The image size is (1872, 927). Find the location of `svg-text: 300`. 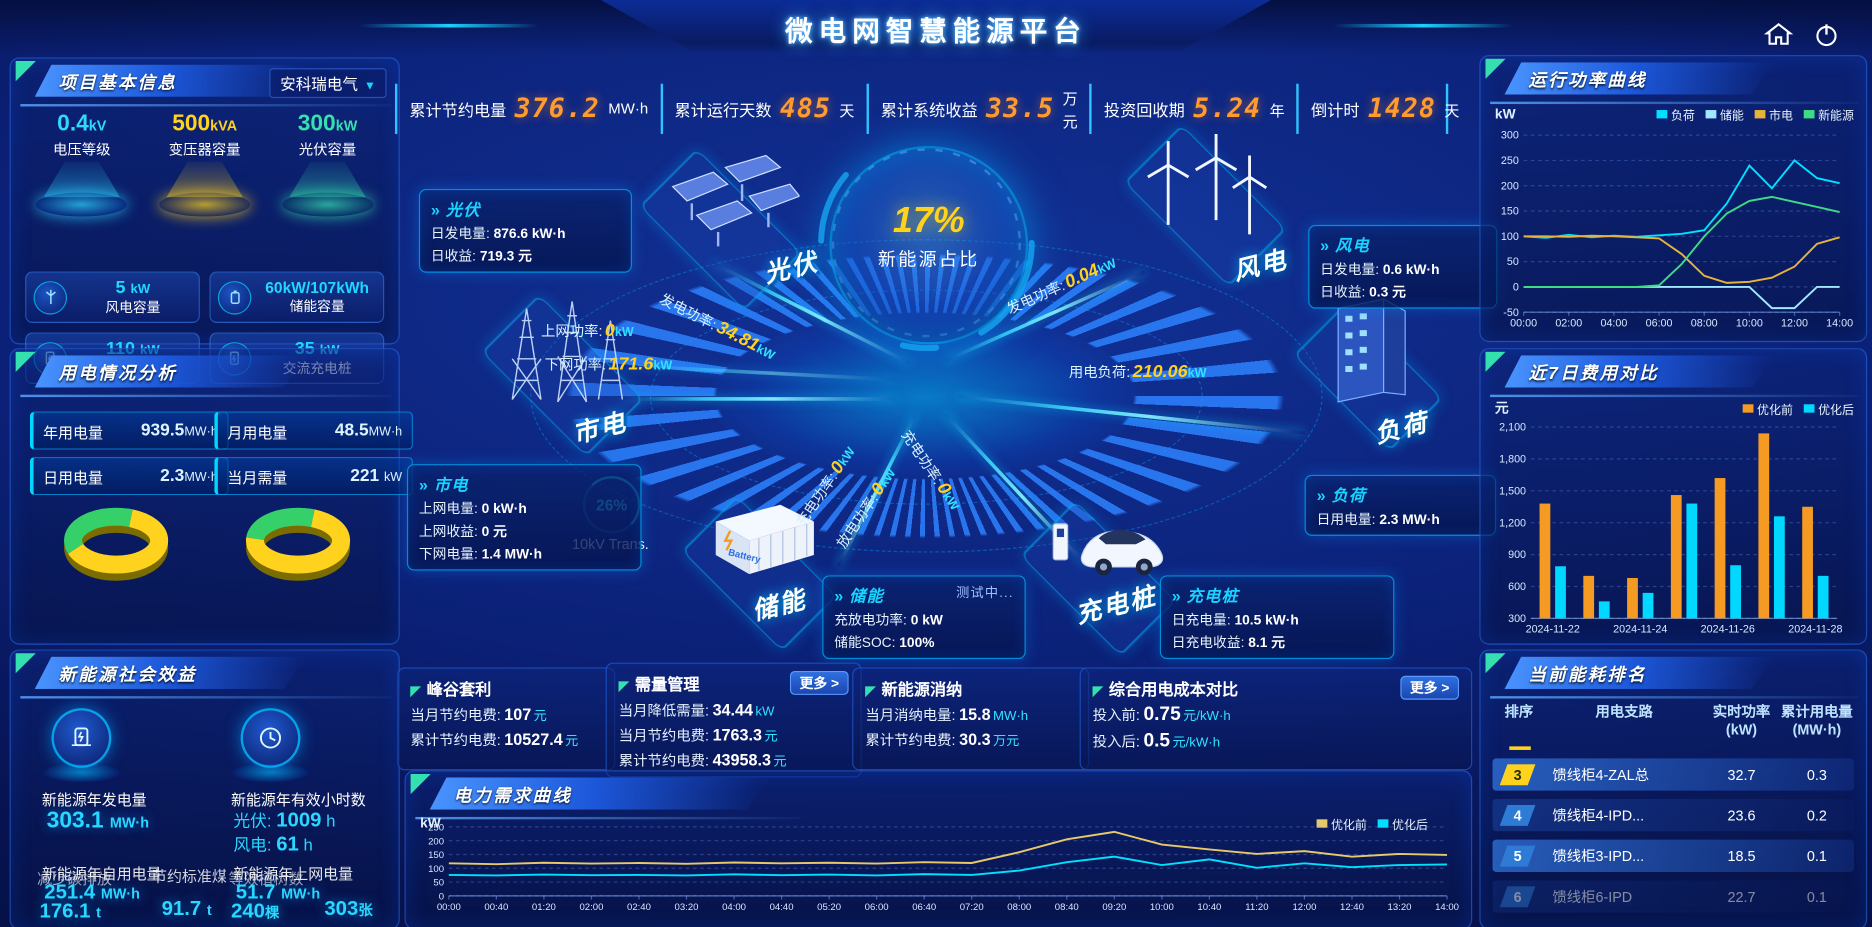

svg-text: 300 is located at coordinates (1510, 136).